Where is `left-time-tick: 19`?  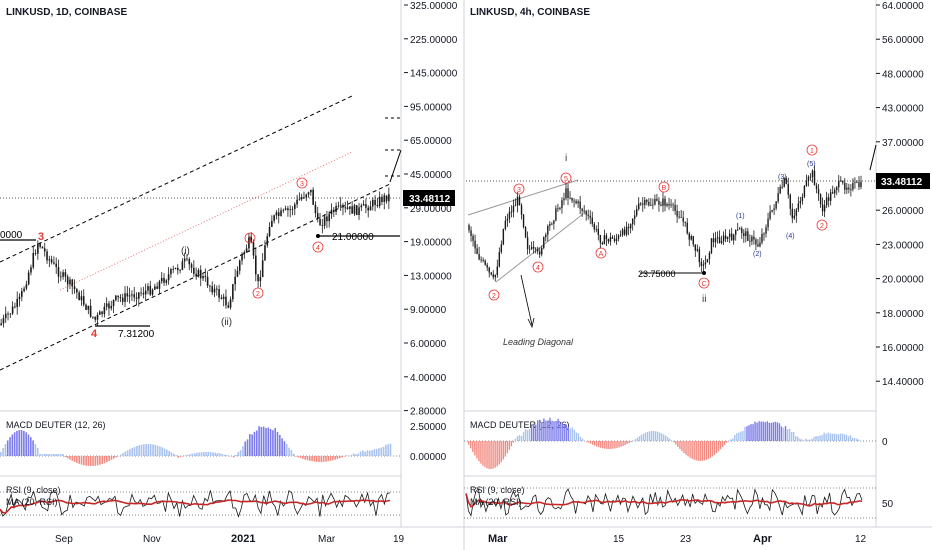
left-time-tick: 19 is located at coordinates (399, 539).